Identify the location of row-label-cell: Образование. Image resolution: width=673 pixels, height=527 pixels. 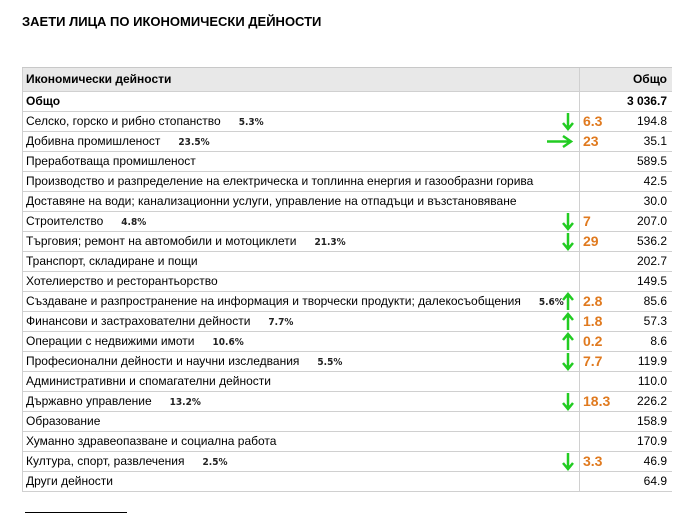
(63, 421).